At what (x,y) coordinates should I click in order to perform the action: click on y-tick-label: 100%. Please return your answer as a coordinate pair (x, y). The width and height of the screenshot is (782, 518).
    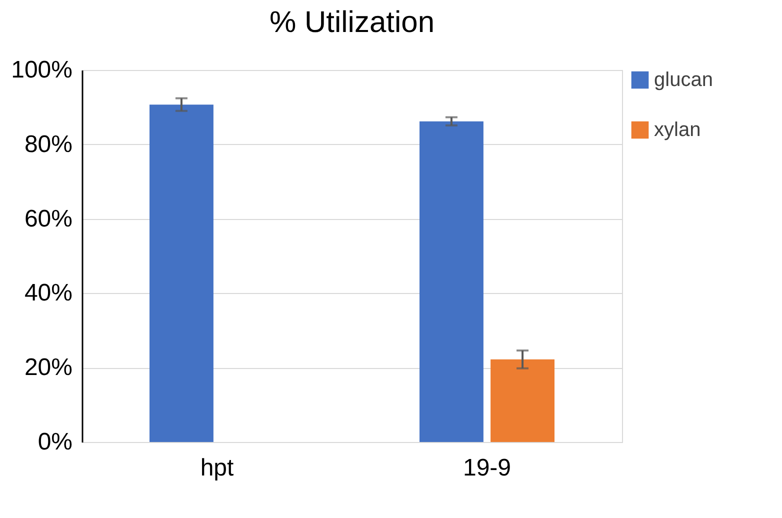
    Looking at the image, I should click on (41, 70).